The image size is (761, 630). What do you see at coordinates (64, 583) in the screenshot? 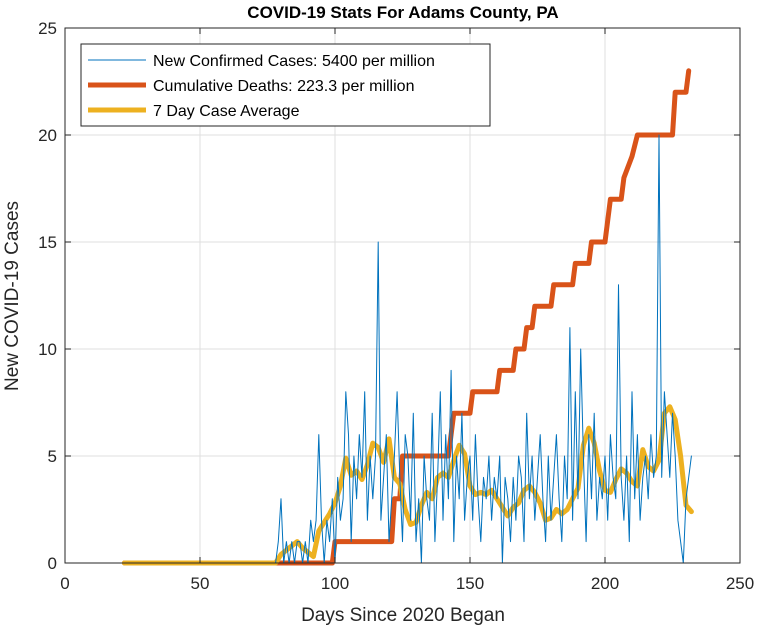
I see `x-tick-label: 0` at bounding box center [64, 583].